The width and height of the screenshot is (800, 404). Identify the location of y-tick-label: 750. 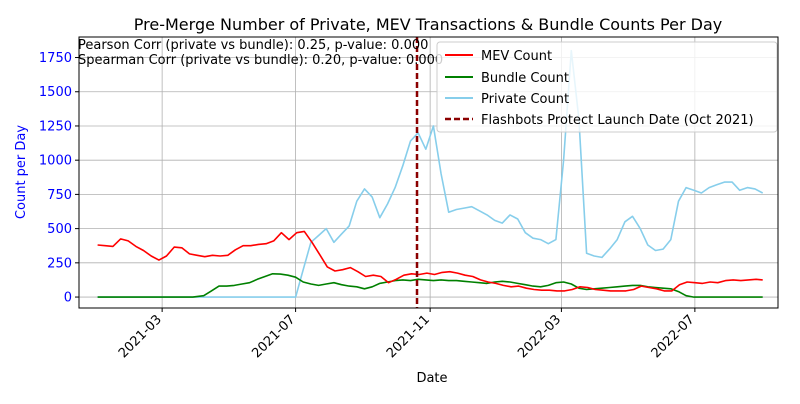
(59, 195).